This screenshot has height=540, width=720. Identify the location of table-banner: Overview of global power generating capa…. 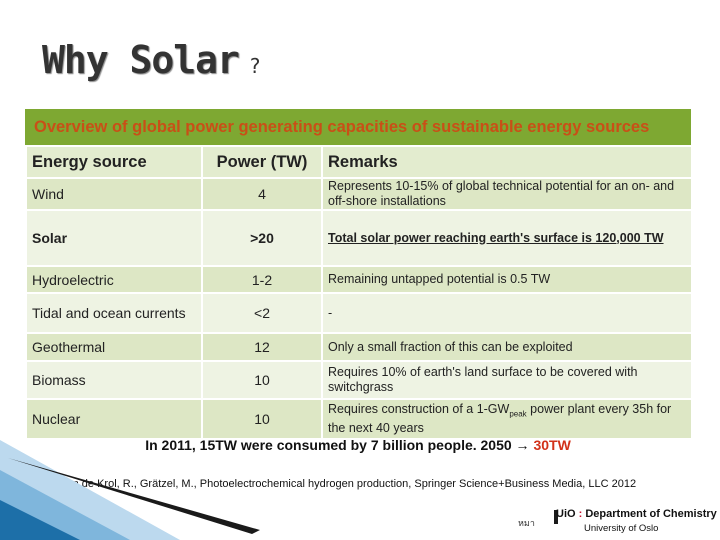
(358, 127).